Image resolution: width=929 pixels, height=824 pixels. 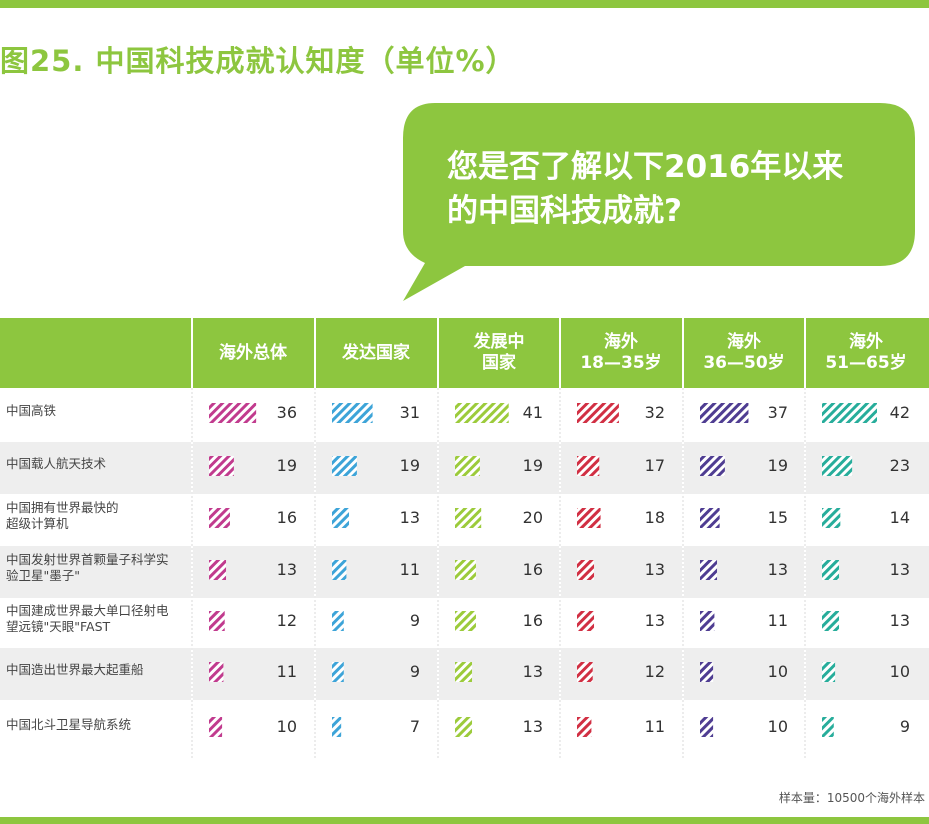 I want to click on value-label: 31, so click(x=409, y=412).